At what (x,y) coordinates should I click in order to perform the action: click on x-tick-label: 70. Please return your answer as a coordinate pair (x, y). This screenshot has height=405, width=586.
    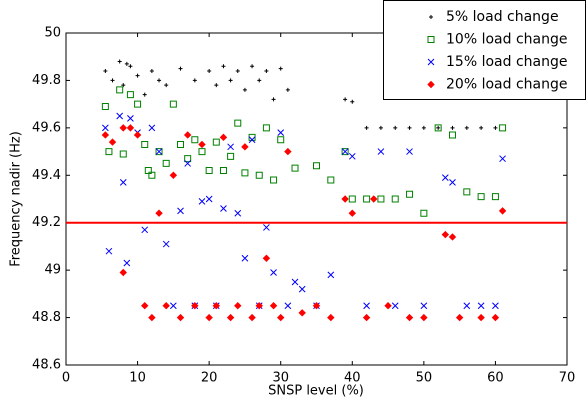
    Looking at the image, I should click on (567, 378).